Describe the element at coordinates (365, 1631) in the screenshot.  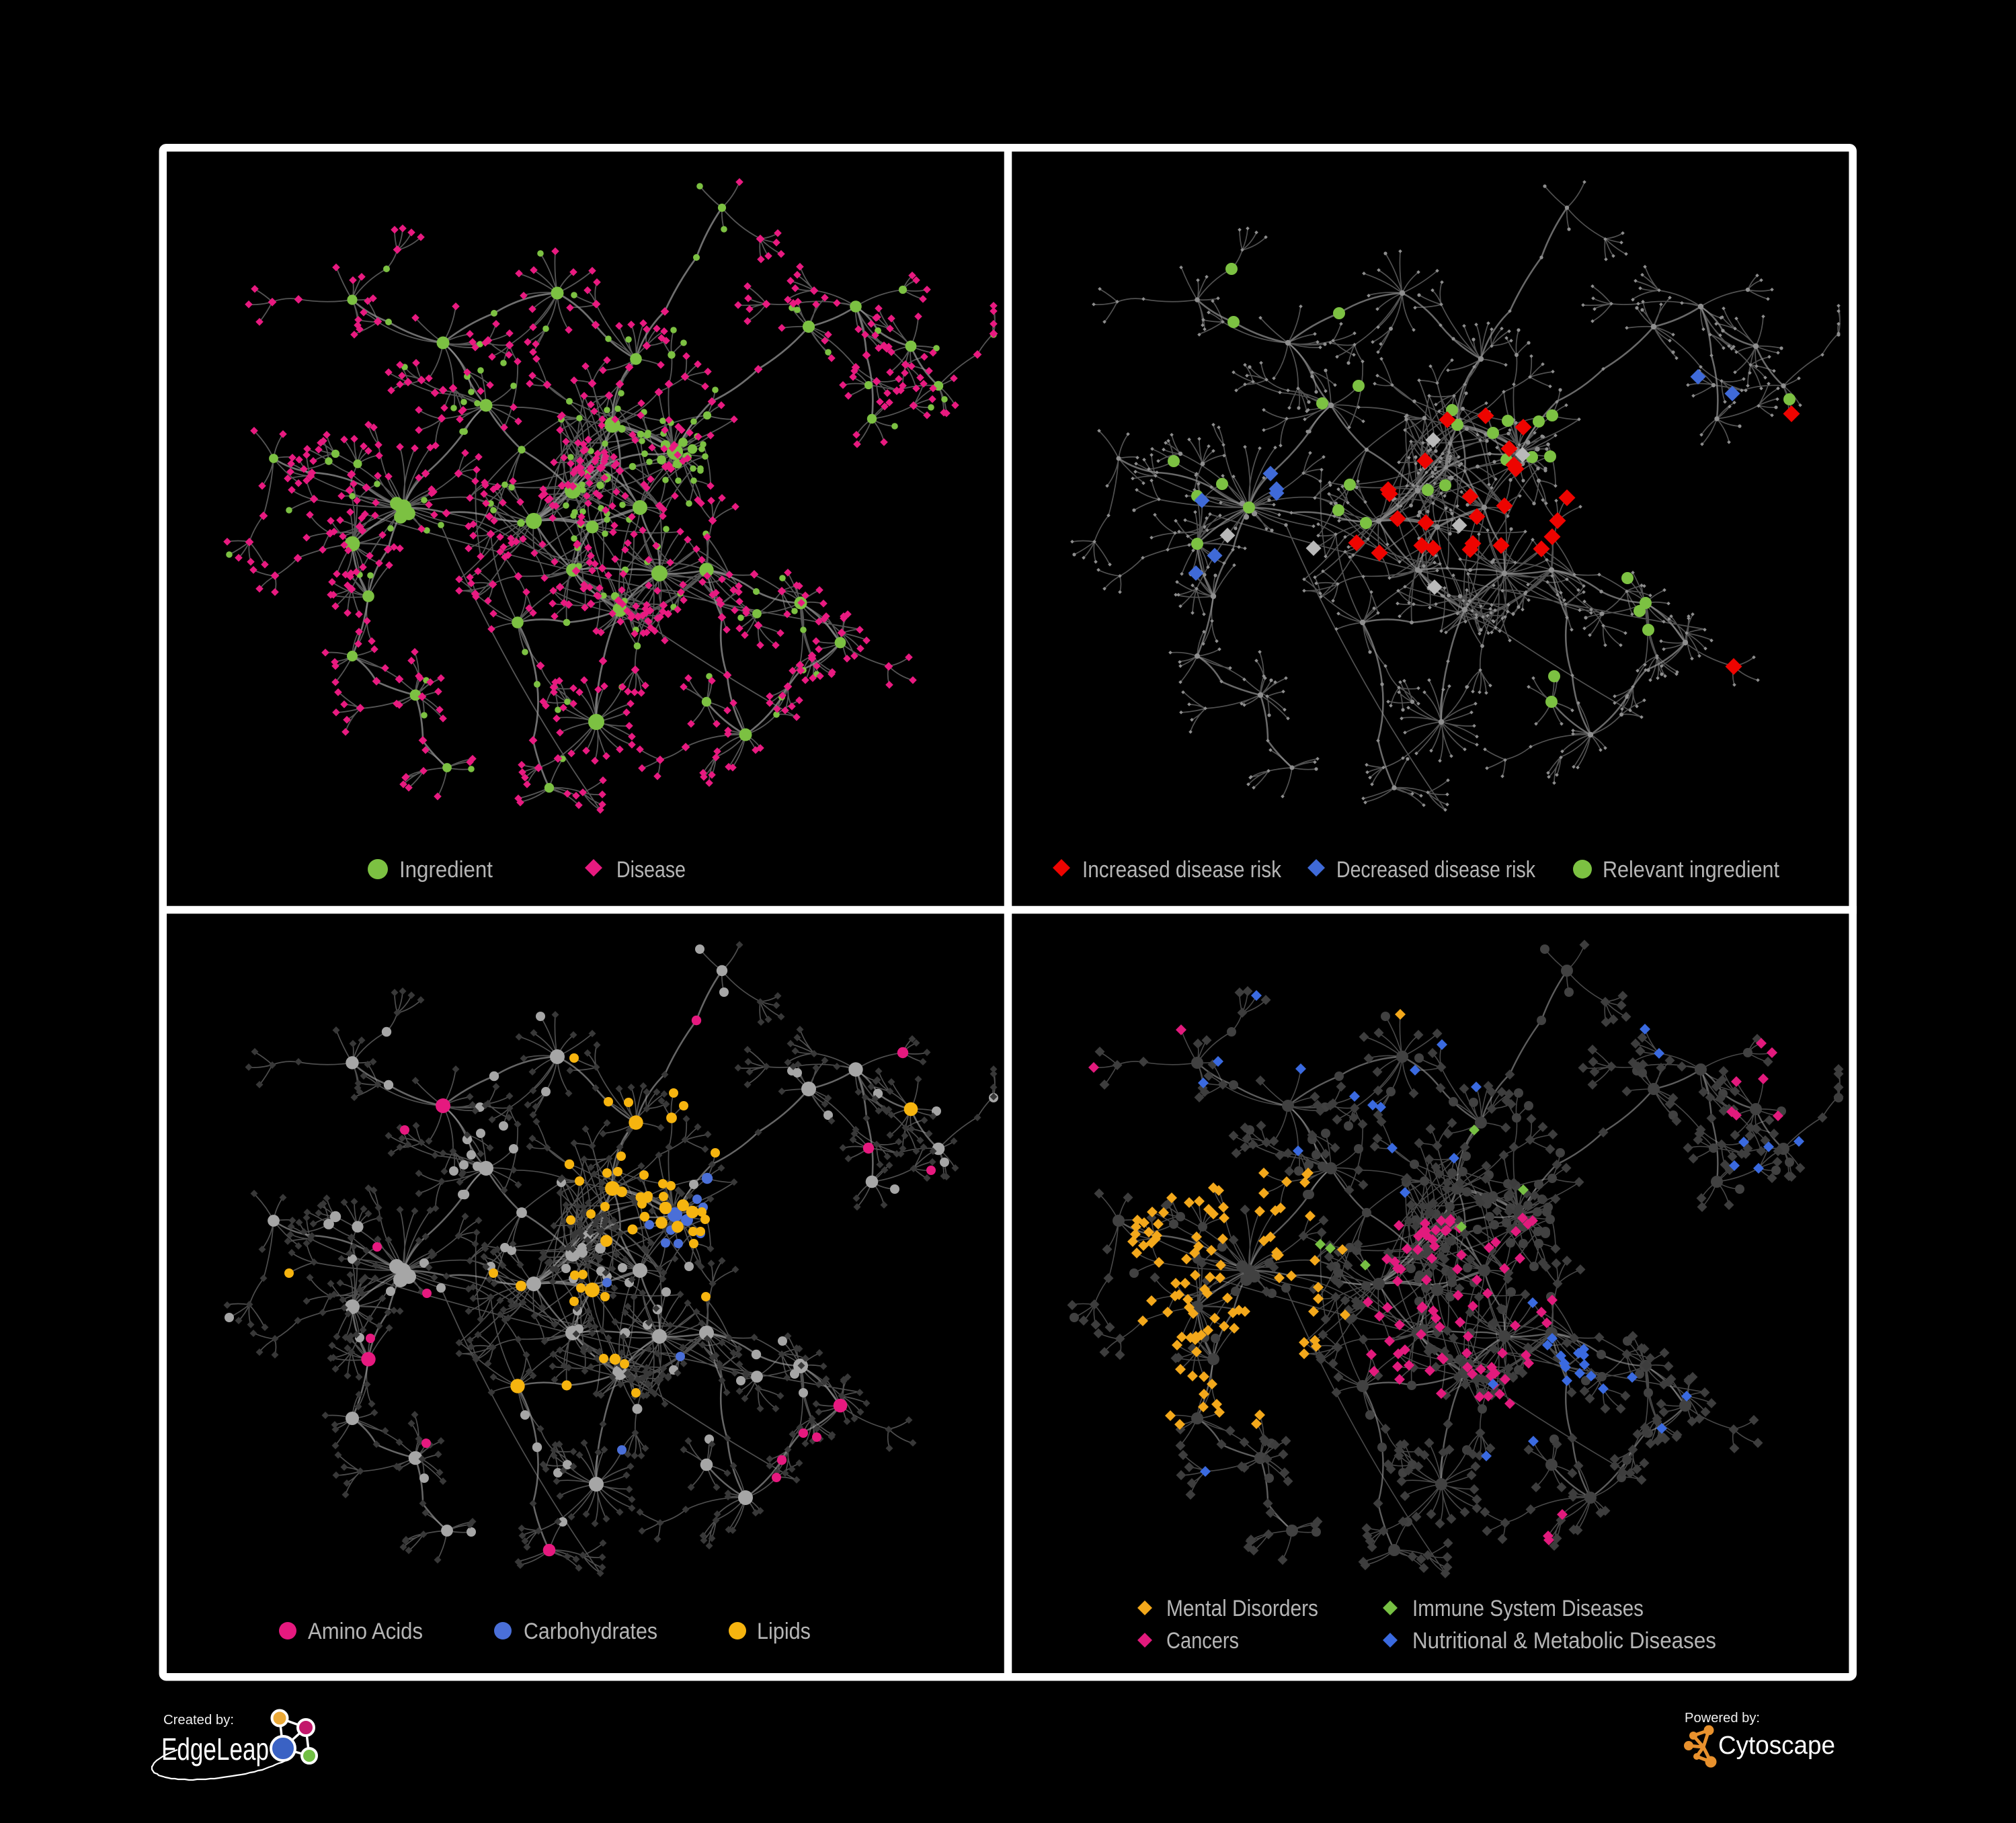
I see `svg-text: Amino Acids` at that location.